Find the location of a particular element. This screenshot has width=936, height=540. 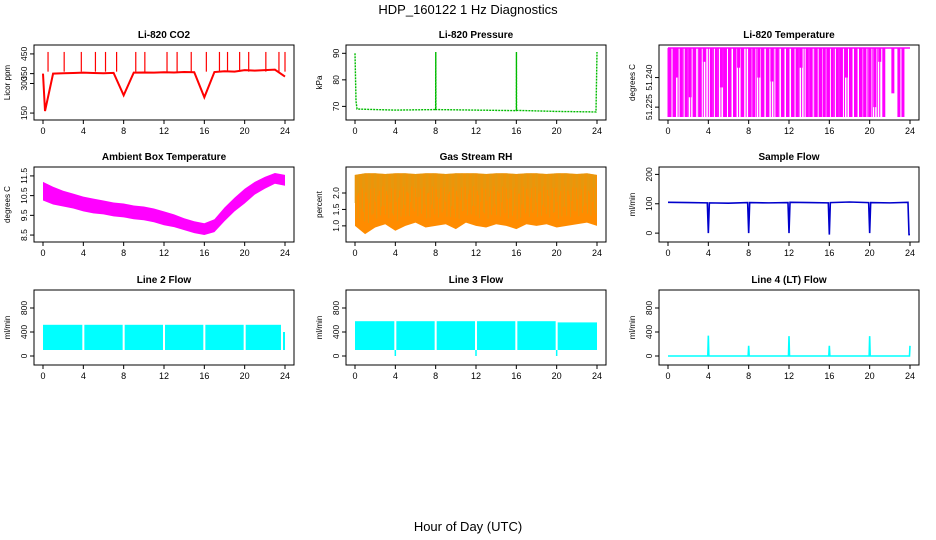

chart-title: Sample Flow is located at coordinates (788, 157).